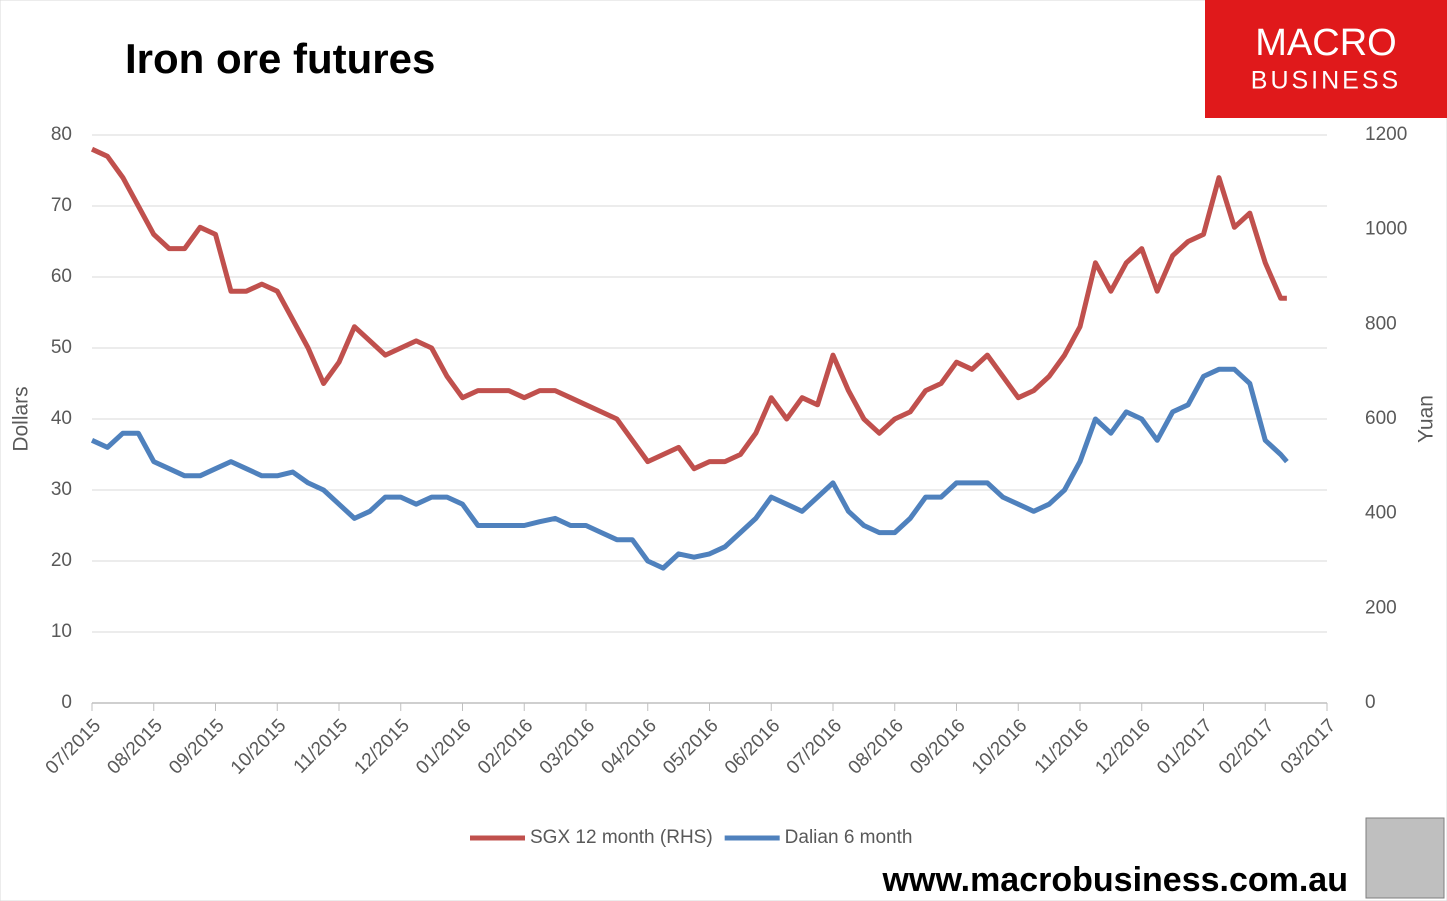  Describe the element at coordinates (849, 837) in the screenshot. I see `legend-label: Dalian 6 month` at that location.